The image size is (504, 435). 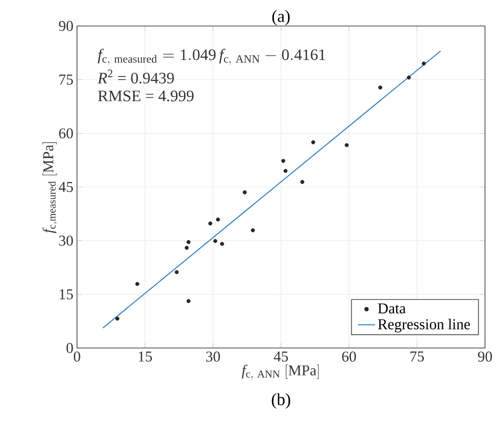 What do you see at coordinates (65, 26) in the screenshot?
I see `y-tick-label: 90` at bounding box center [65, 26].